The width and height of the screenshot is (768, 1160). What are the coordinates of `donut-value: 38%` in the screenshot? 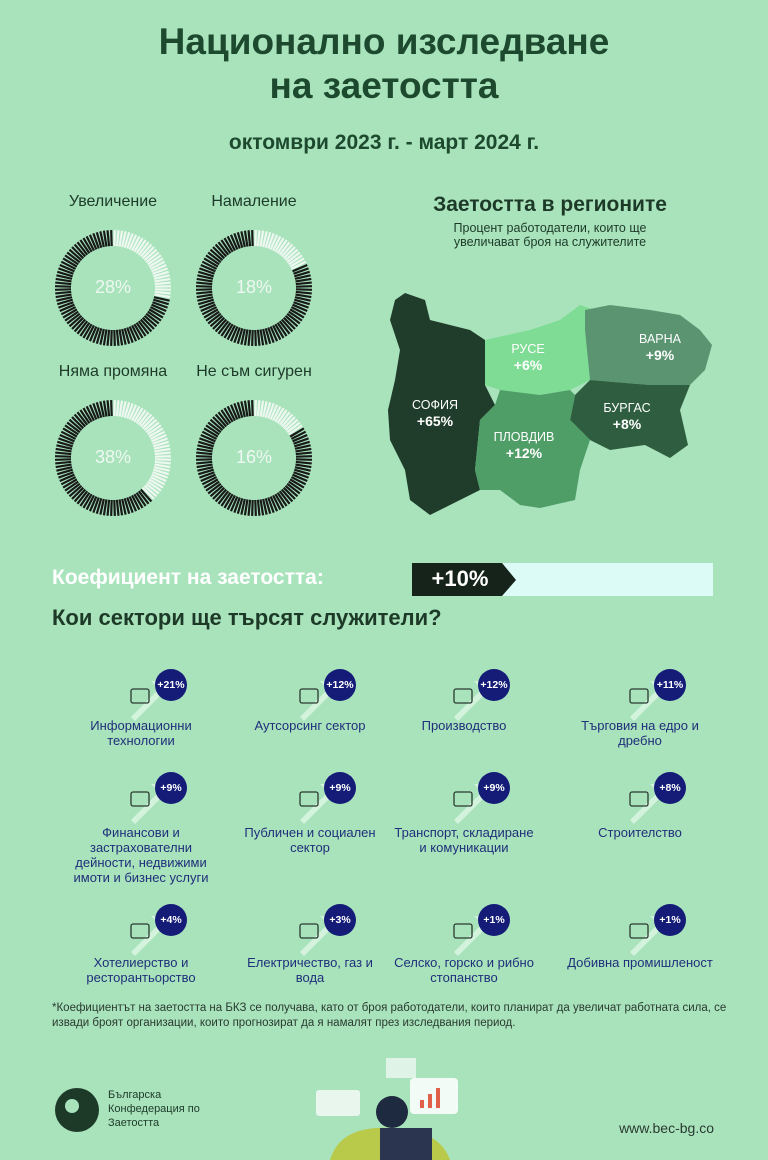 It's located at (113, 457).